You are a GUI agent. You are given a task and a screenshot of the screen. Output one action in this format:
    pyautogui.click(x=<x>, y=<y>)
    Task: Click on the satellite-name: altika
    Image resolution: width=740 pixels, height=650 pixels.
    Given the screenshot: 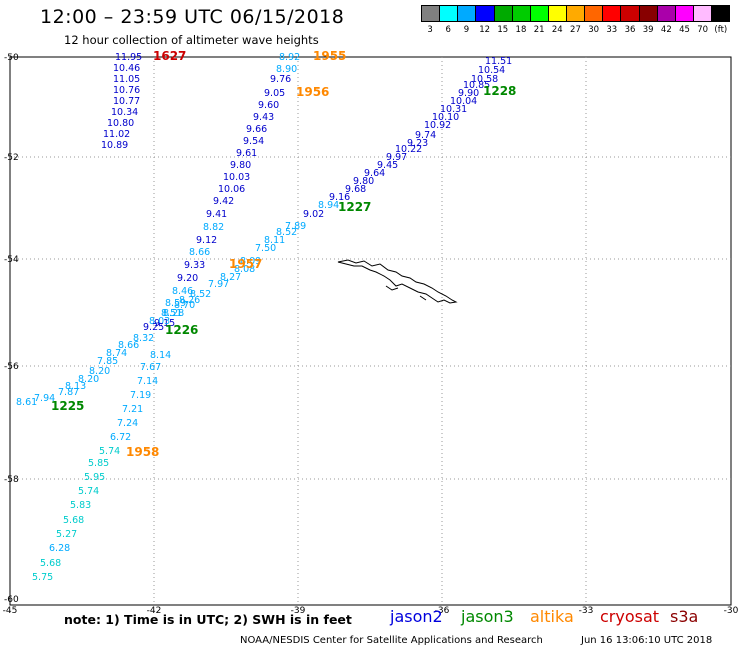 What is the action you would take?
    pyautogui.click(x=552, y=616)
    